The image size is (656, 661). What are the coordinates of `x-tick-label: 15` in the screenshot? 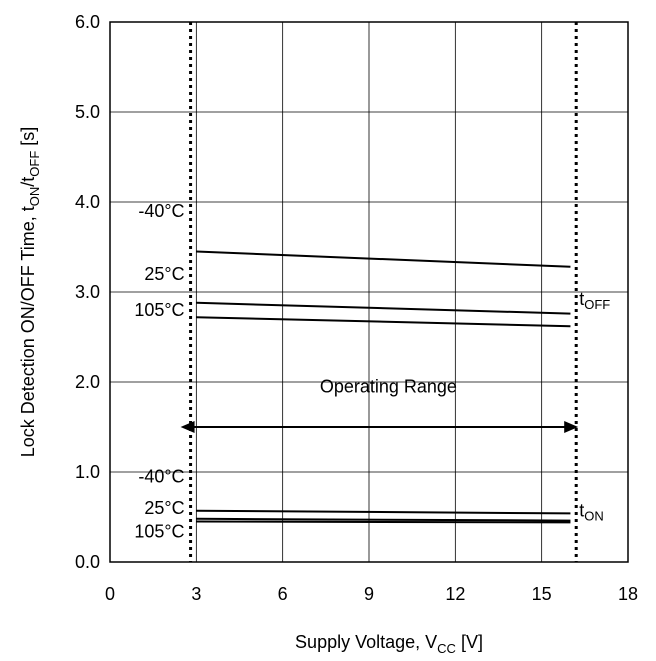 It's located at (542, 594).